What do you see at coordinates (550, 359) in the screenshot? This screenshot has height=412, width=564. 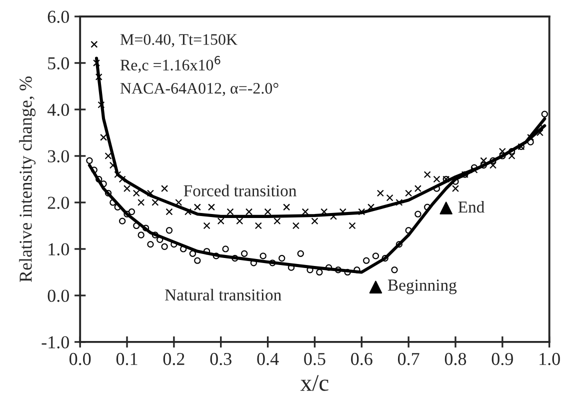 I see `x-tick-label: 1.0` at bounding box center [550, 359].